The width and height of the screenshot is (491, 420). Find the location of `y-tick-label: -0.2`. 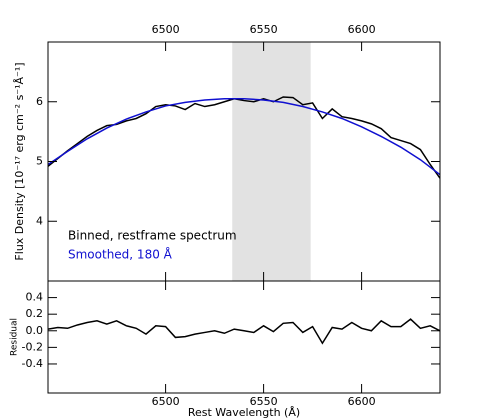

y-tick-label: -0.2 is located at coordinates (32, 346).